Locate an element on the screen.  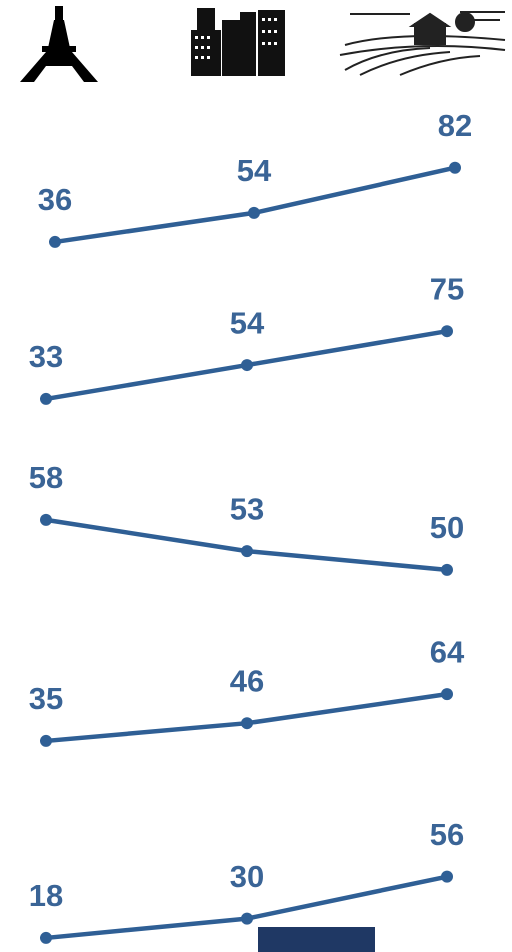
value-label: 64 is located at coordinates (447, 651).